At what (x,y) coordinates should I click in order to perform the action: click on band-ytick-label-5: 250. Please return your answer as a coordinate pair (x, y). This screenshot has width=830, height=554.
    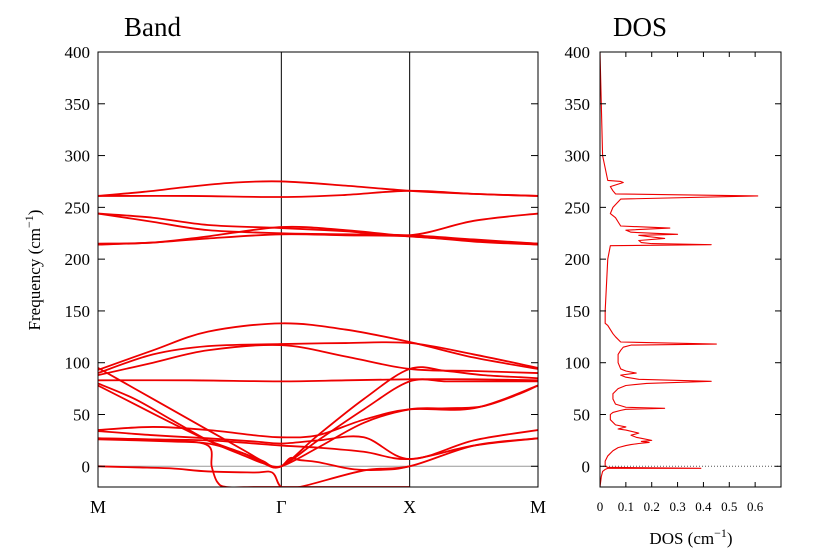
    Looking at the image, I should click on (78, 207).